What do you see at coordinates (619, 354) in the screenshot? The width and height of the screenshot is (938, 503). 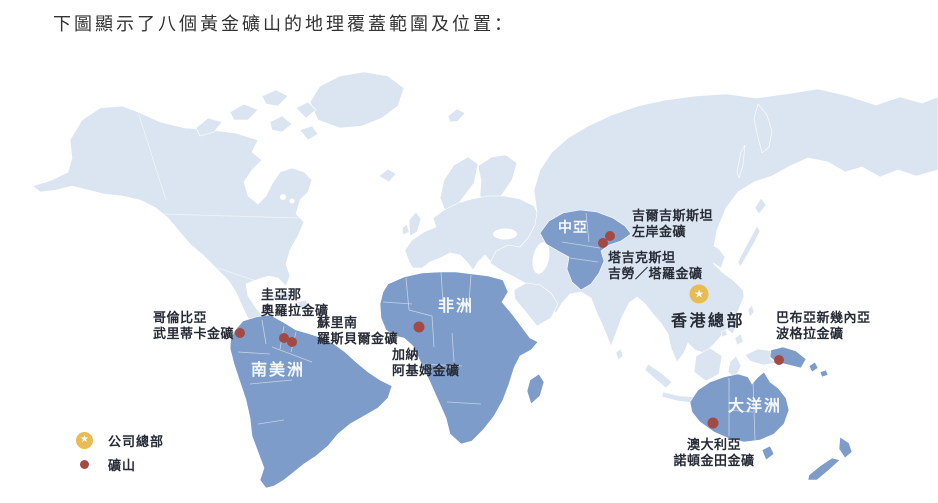 I see `sri-lanka` at bounding box center [619, 354].